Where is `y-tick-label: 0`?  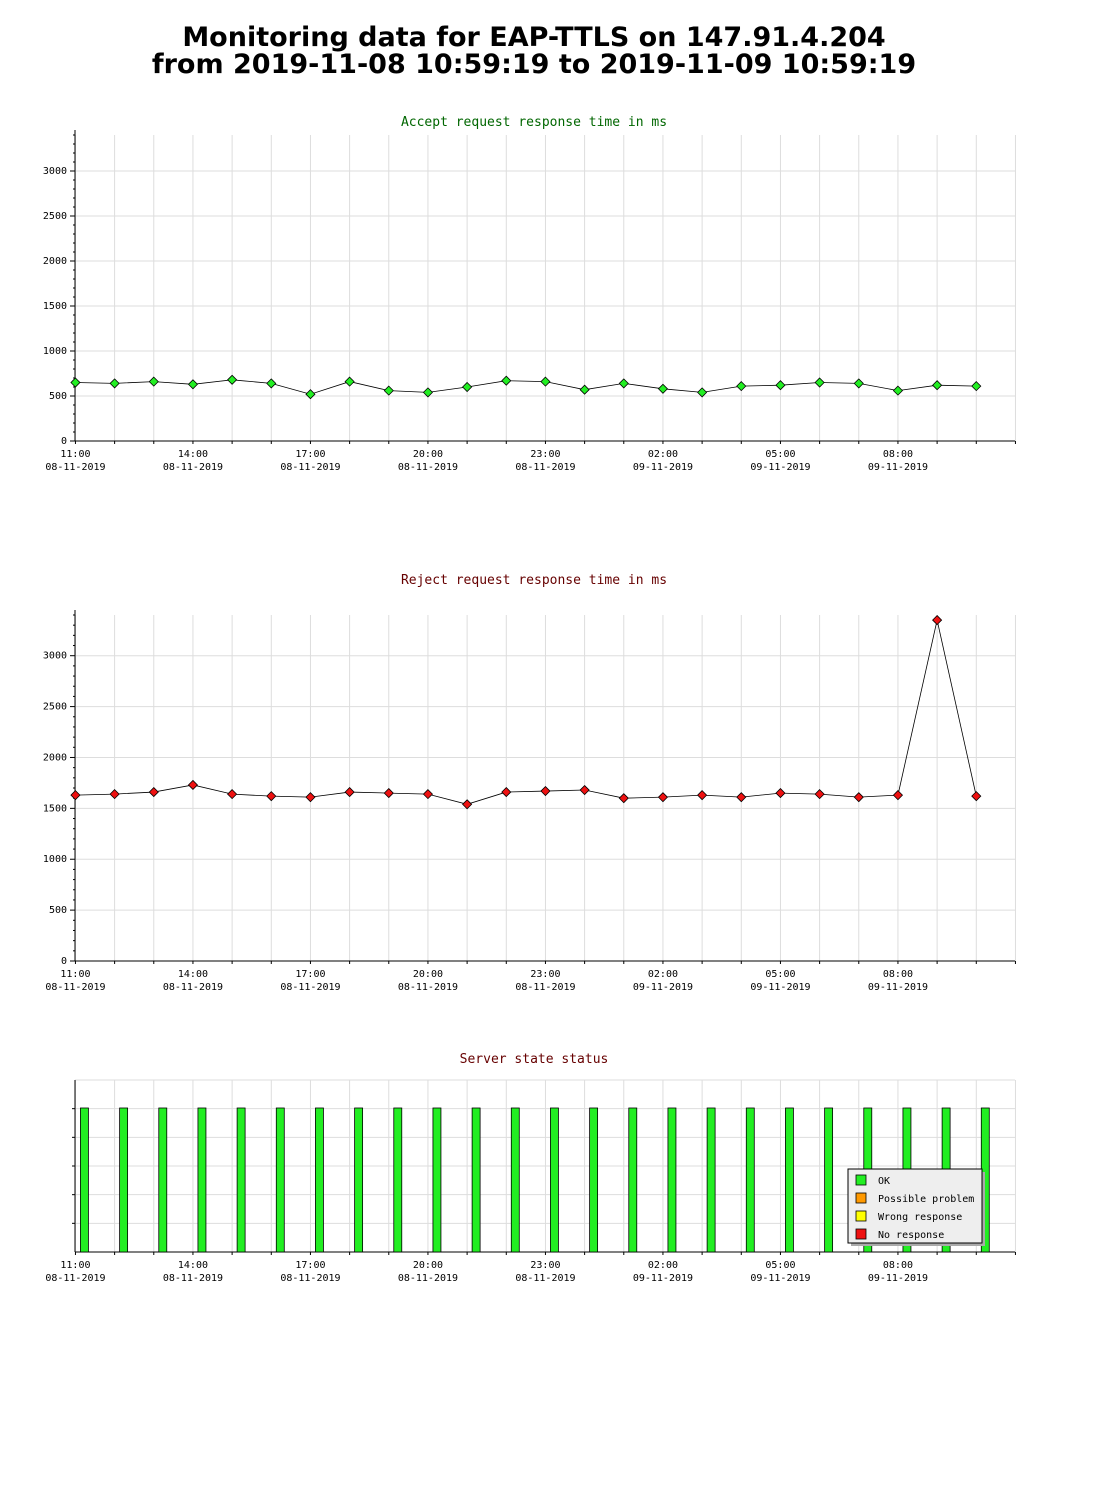 y-tick-label: 0 is located at coordinates (64, 441).